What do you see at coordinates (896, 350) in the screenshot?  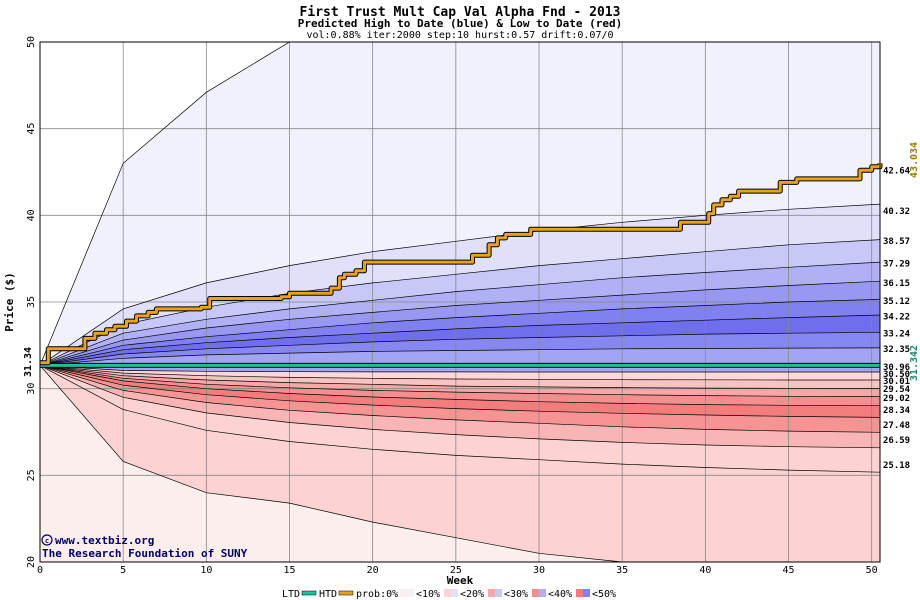 I see `right-label-high-8: 32.35` at bounding box center [896, 350].